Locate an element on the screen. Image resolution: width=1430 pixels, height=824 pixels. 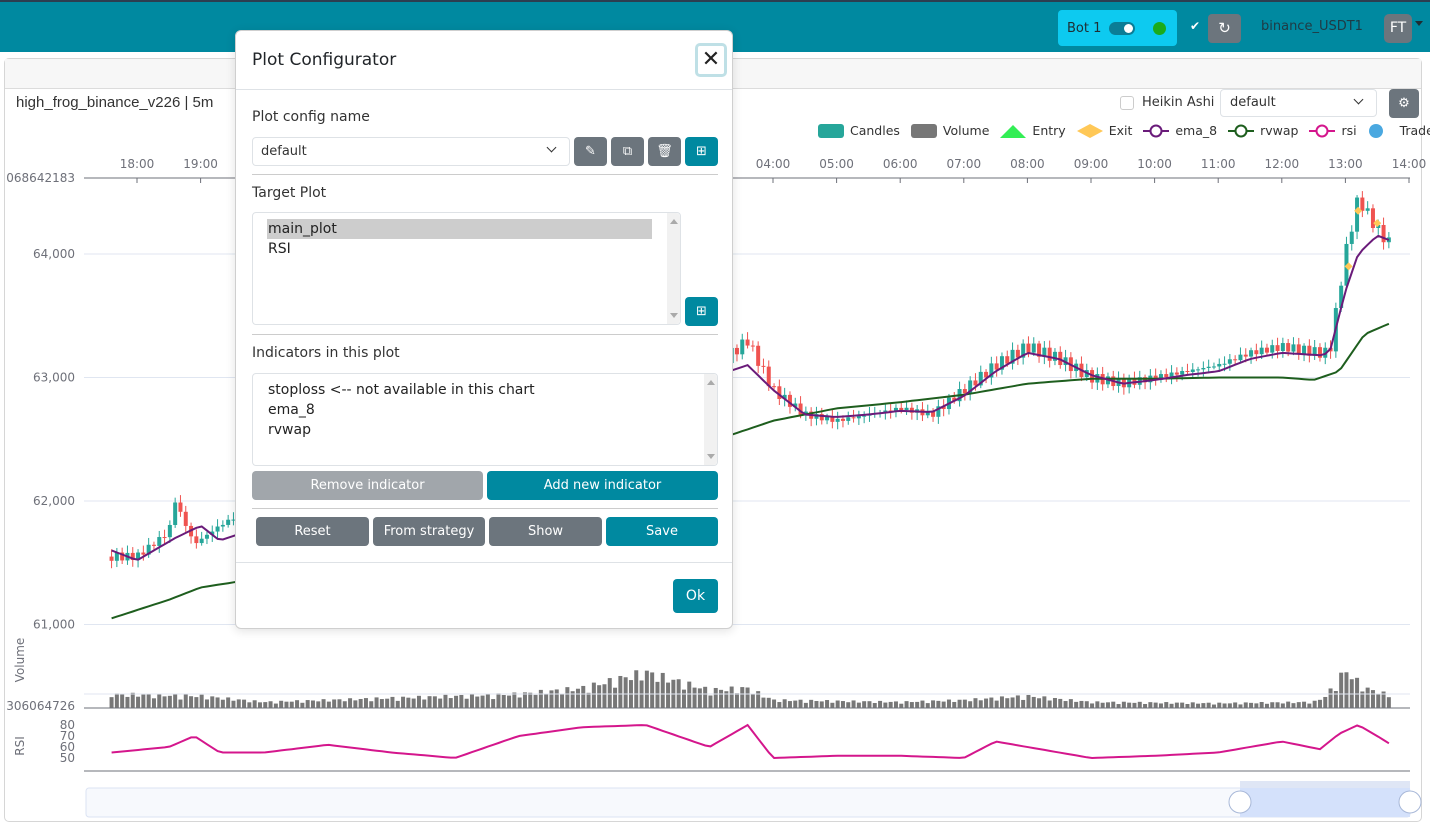
y-tick-label: 62,000 is located at coordinates (54, 501).